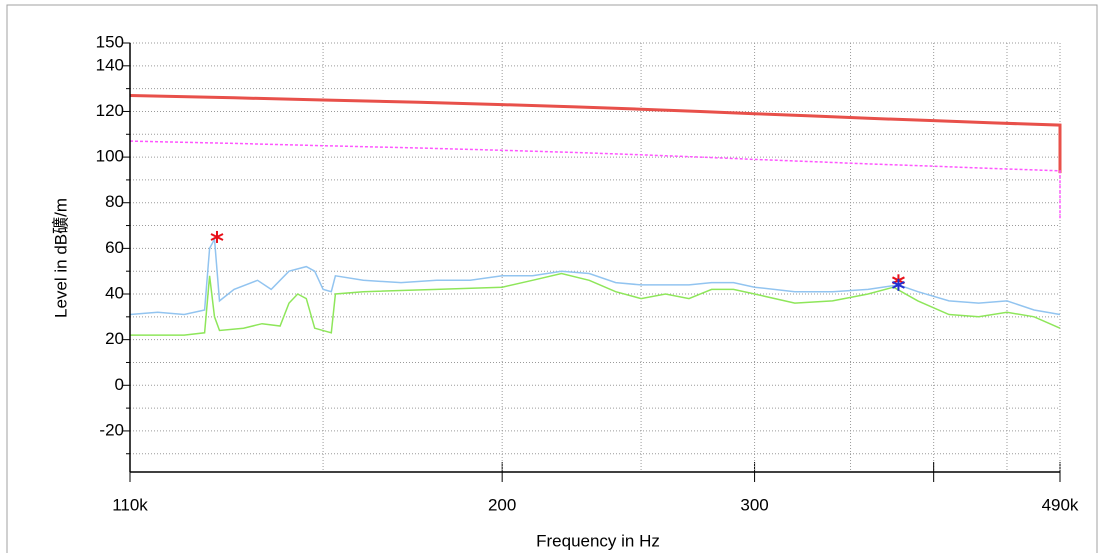 This screenshot has width=1100, height=553. I want to click on y-tick-label: 100, so click(110, 156).